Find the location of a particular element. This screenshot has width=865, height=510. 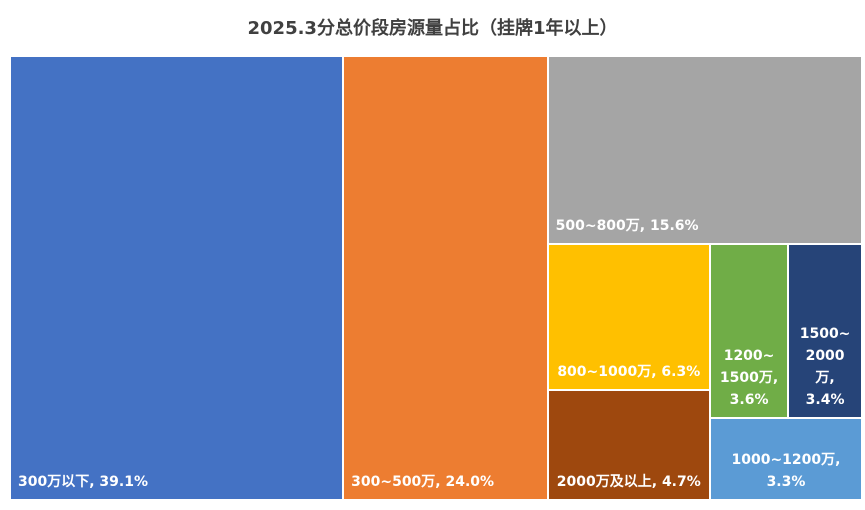

treemap-cell: 2000万及以上, 4.7% is located at coordinates (628, 445).